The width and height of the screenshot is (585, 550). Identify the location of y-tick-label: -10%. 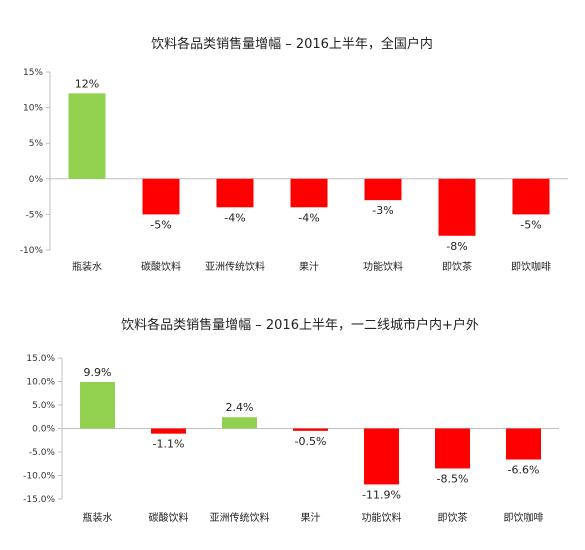
(32, 251).